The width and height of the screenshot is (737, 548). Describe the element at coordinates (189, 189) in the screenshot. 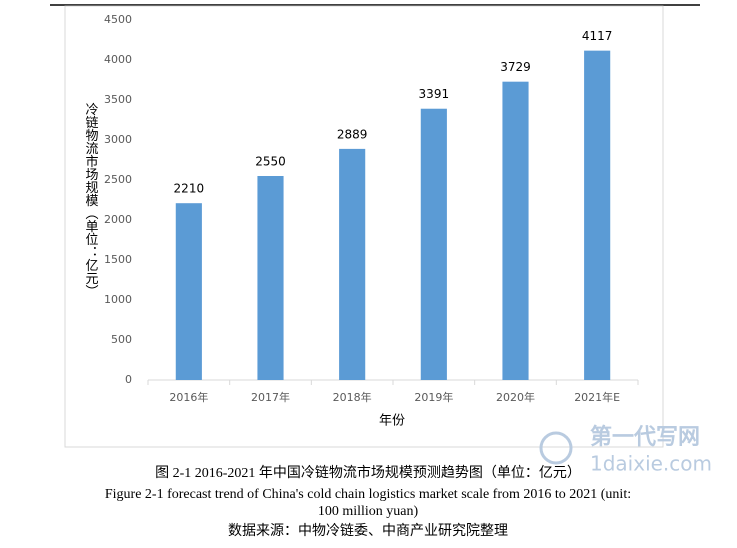

I see `value-label: 2210` at that location.